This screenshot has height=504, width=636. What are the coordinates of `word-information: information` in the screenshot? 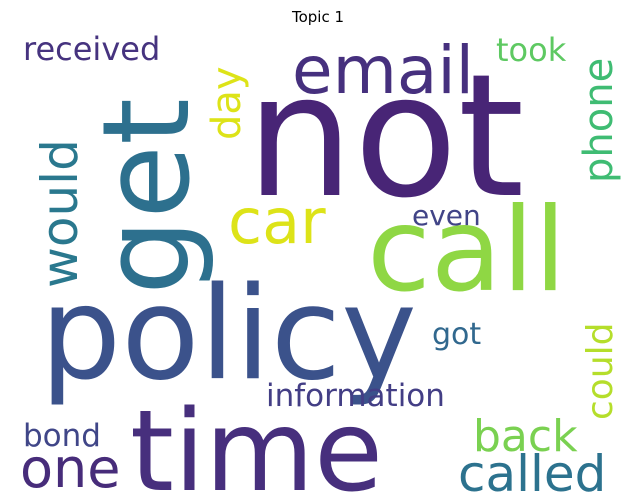 It's located at (355, 396).